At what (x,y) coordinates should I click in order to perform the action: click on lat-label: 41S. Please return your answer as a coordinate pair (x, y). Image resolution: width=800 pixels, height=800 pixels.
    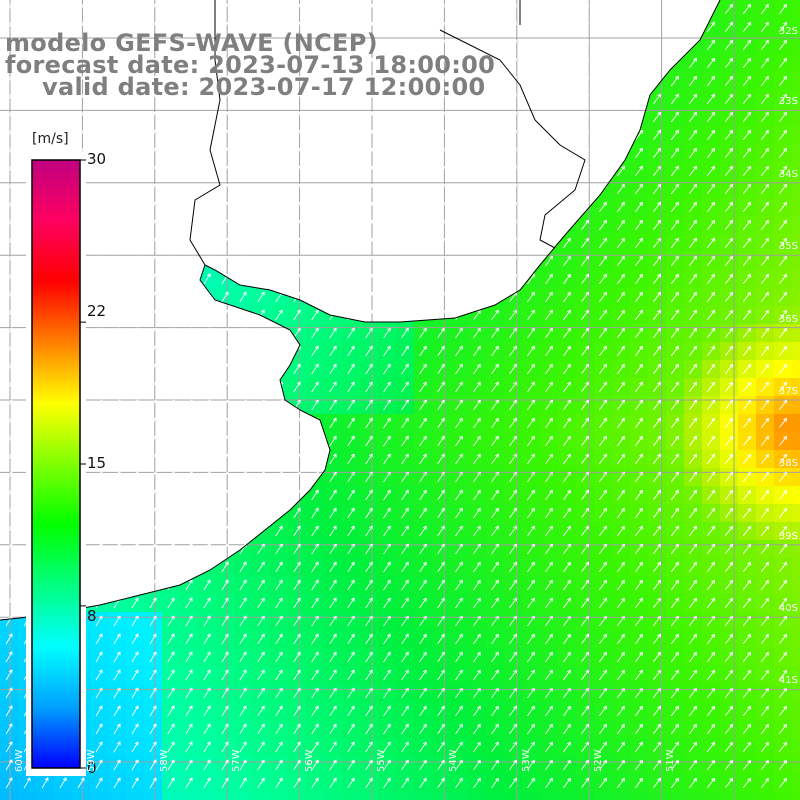
    Looking at the image, I should click on (788, 680).